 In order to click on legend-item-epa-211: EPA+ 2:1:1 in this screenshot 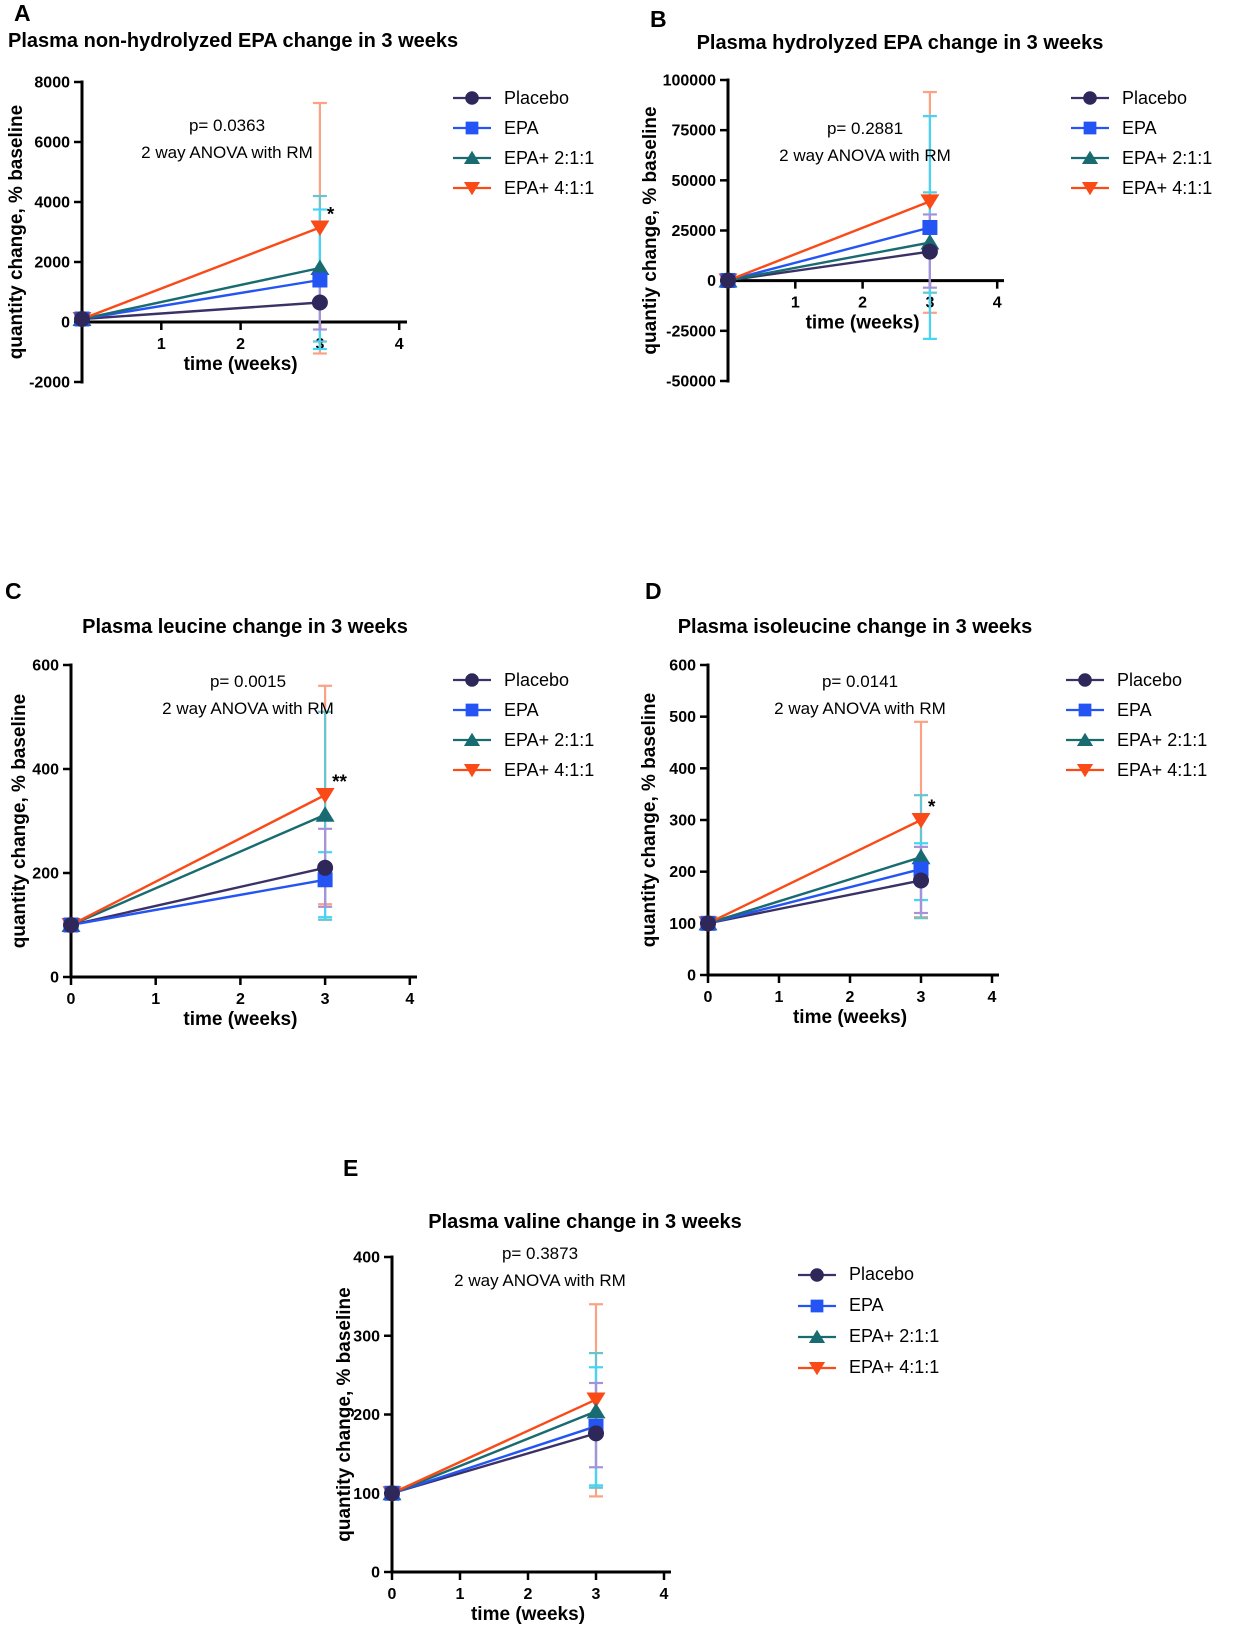, I will do `click(867, 1336)`.